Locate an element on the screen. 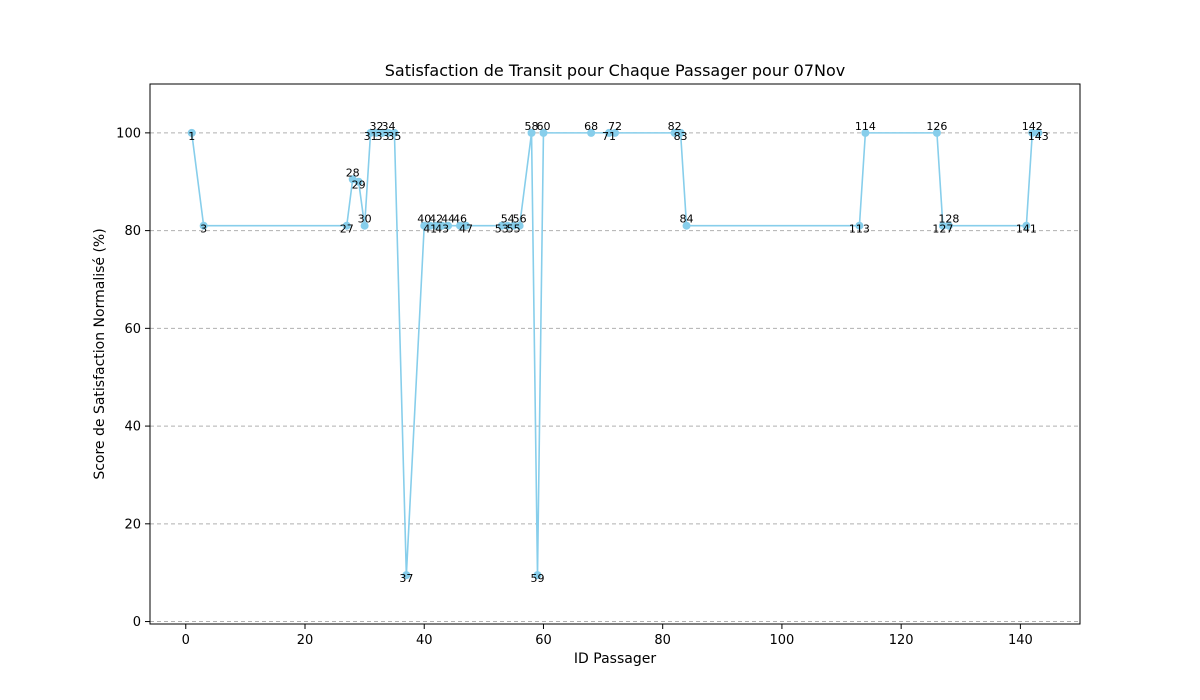  point-label: 59 is located at coordinates (538, 578).